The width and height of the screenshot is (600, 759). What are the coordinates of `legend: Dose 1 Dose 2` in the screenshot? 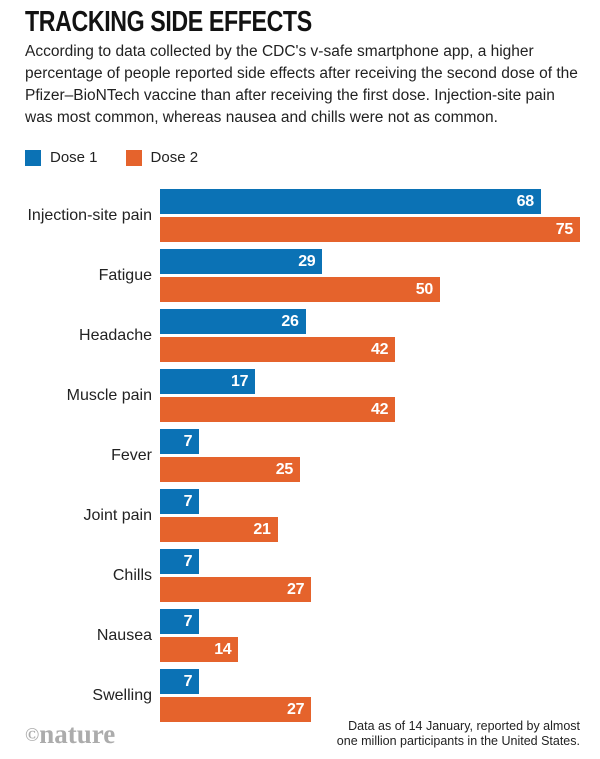 It's located at (312, 157).